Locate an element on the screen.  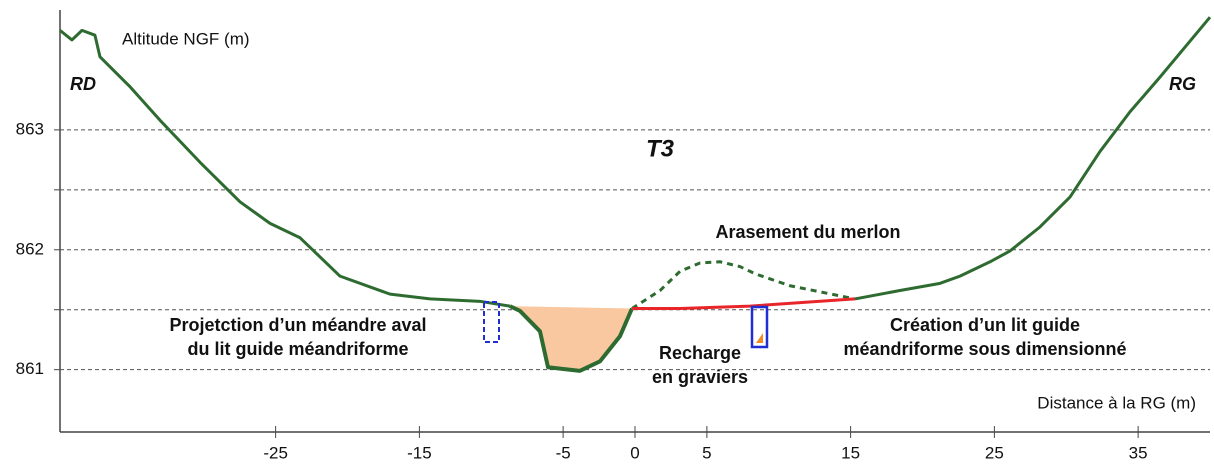
x-tick-label: 5 is located at coordinates (706, 452).